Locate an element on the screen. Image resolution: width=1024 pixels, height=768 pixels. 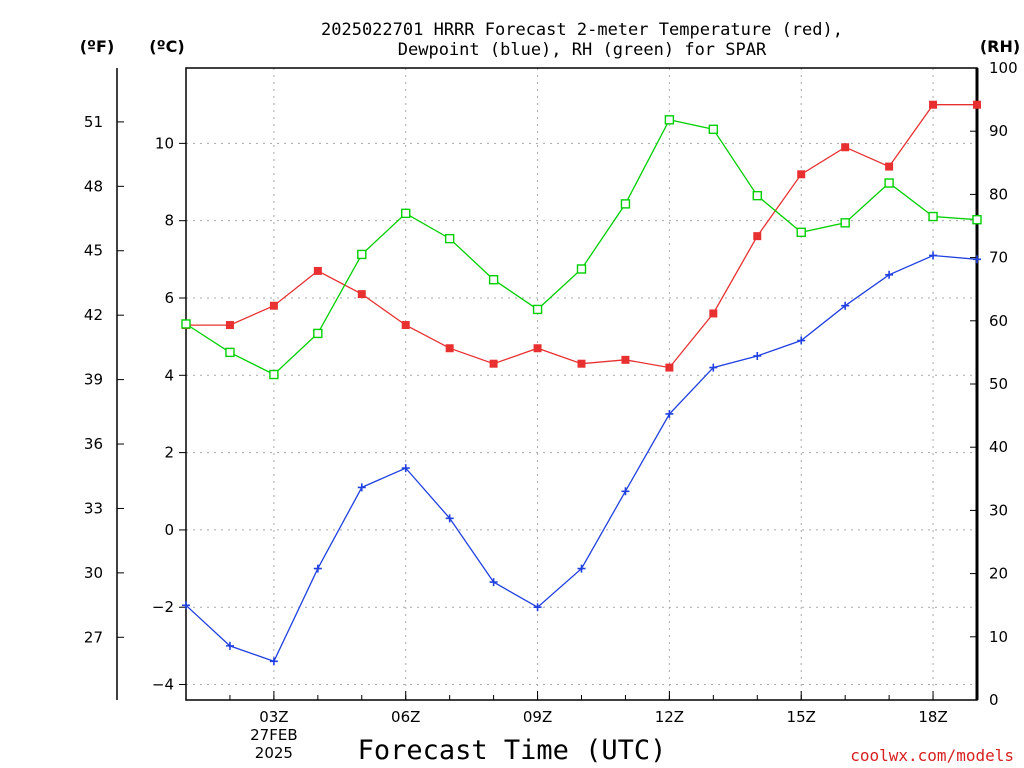
celsius-tick-label: 4 is located at coordinates (169, 375).